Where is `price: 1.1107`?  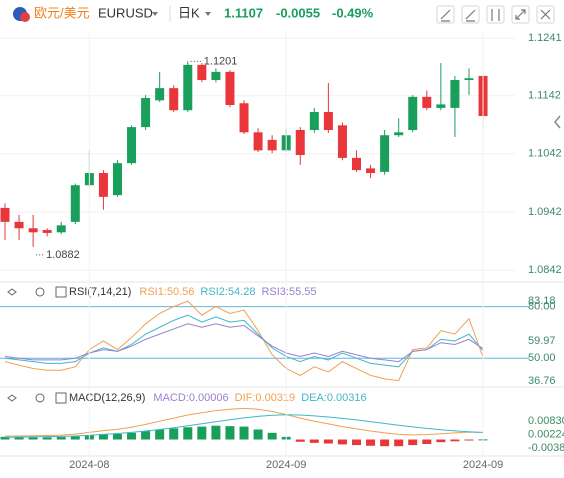 price: 1.1107 is located at coordinates (243, 12).